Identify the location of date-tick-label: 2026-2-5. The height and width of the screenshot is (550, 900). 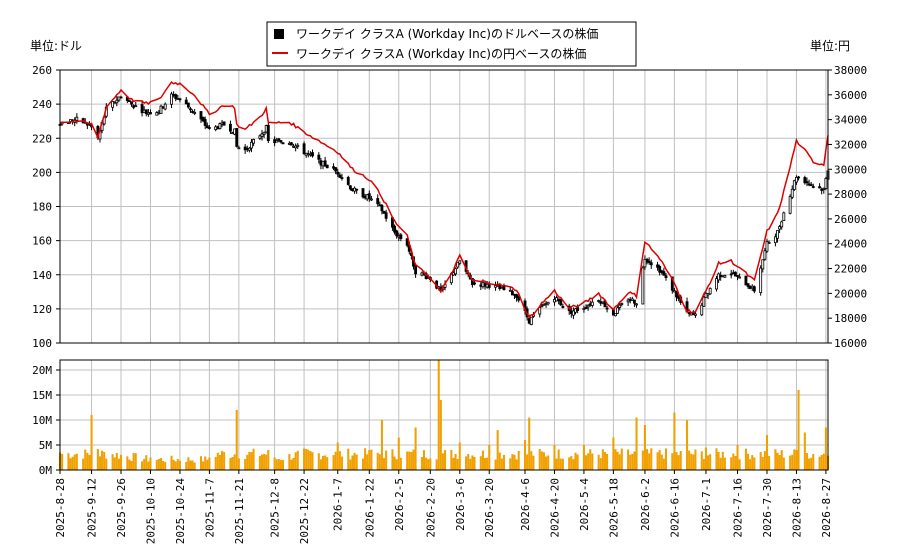
(399, 504).